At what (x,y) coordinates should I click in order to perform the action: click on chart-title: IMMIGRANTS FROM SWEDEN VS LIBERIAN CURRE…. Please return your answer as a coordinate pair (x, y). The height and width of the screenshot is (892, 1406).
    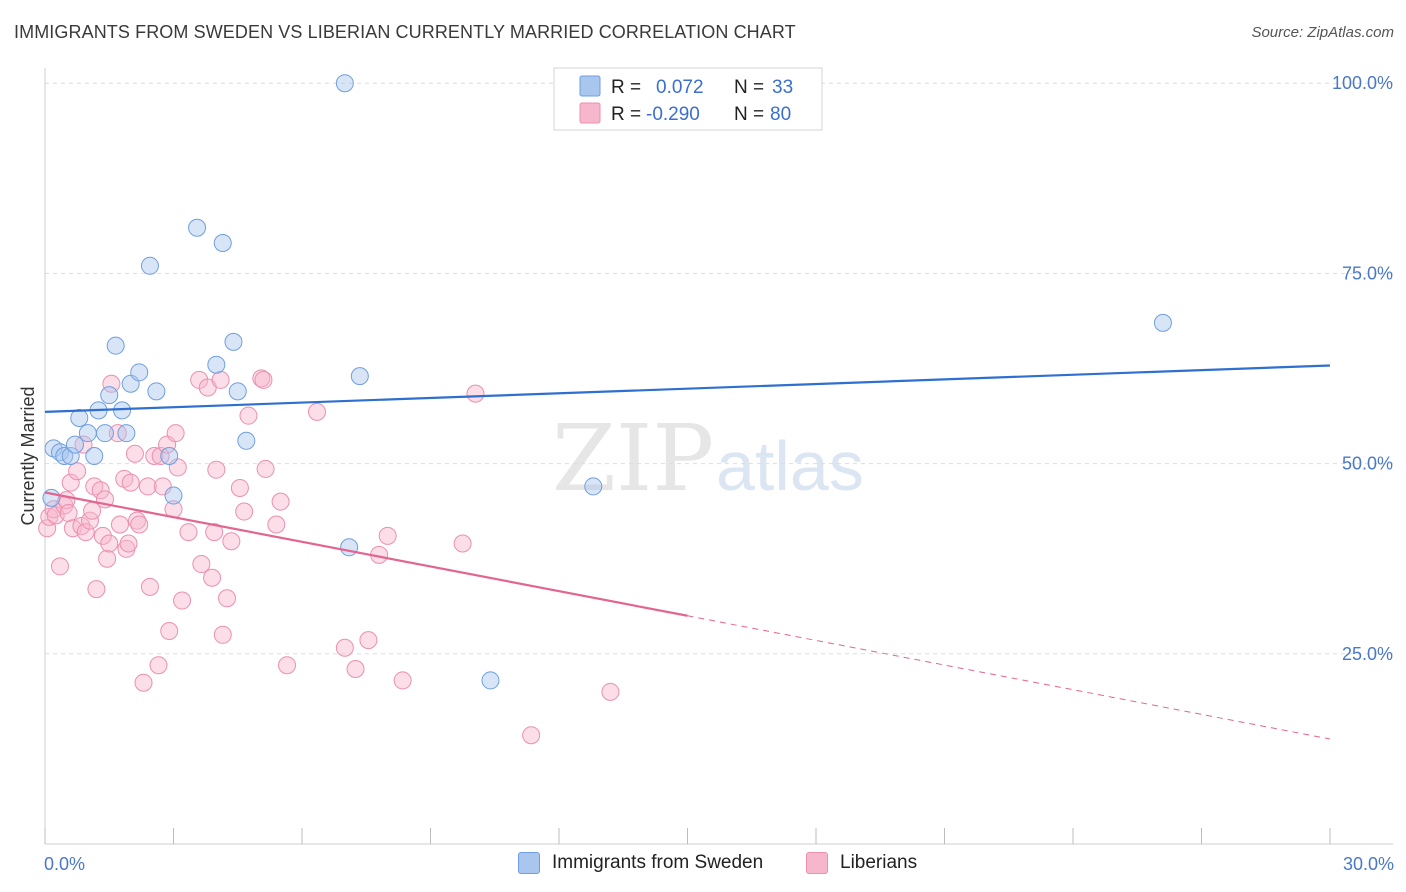
    Looking at the image, I should click on (405, 32).